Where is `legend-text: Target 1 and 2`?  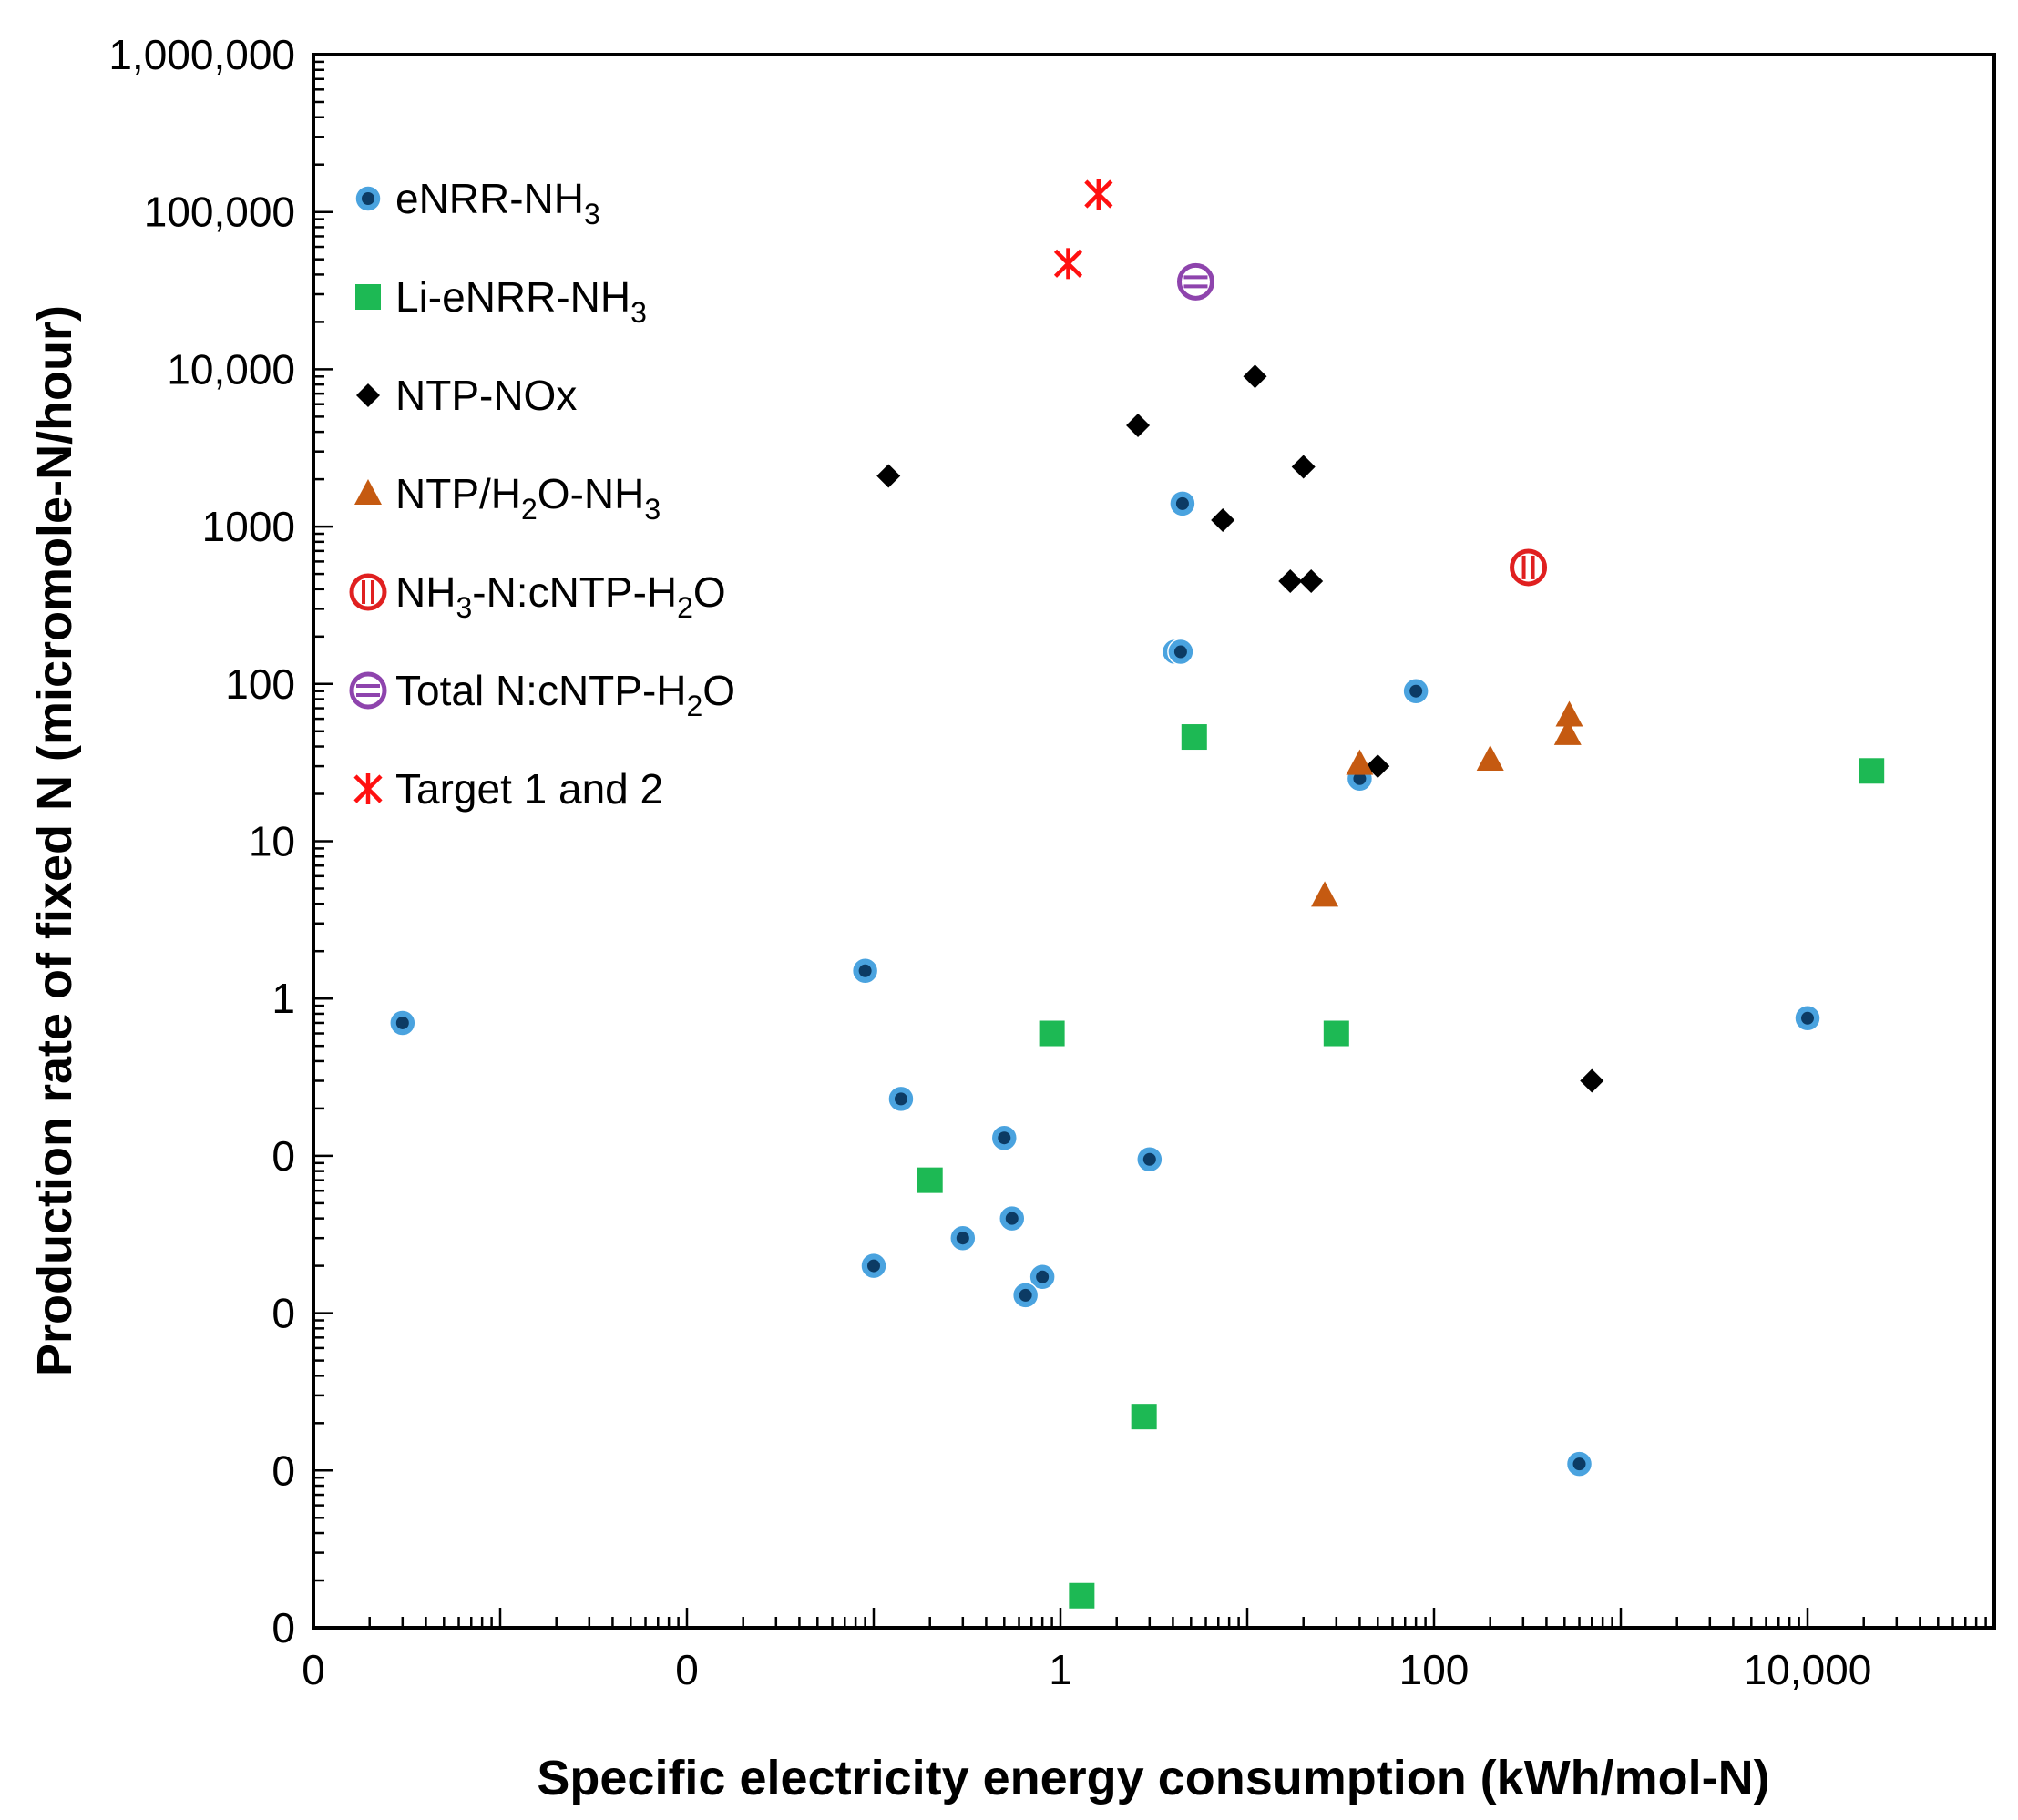 legend-text: Target 1 and 2 is located at coordinates (529, 789).